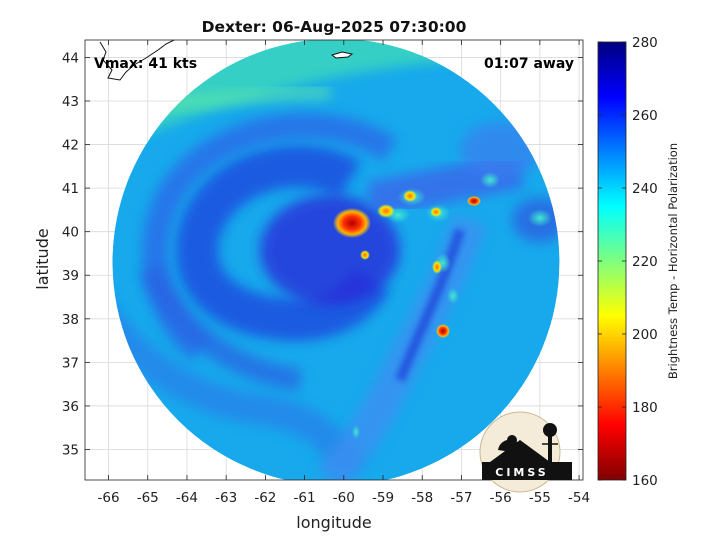 The image size is (720, 540). I want to click on vmax-annotation: Vmax: 41 kts, so click(145, 64).